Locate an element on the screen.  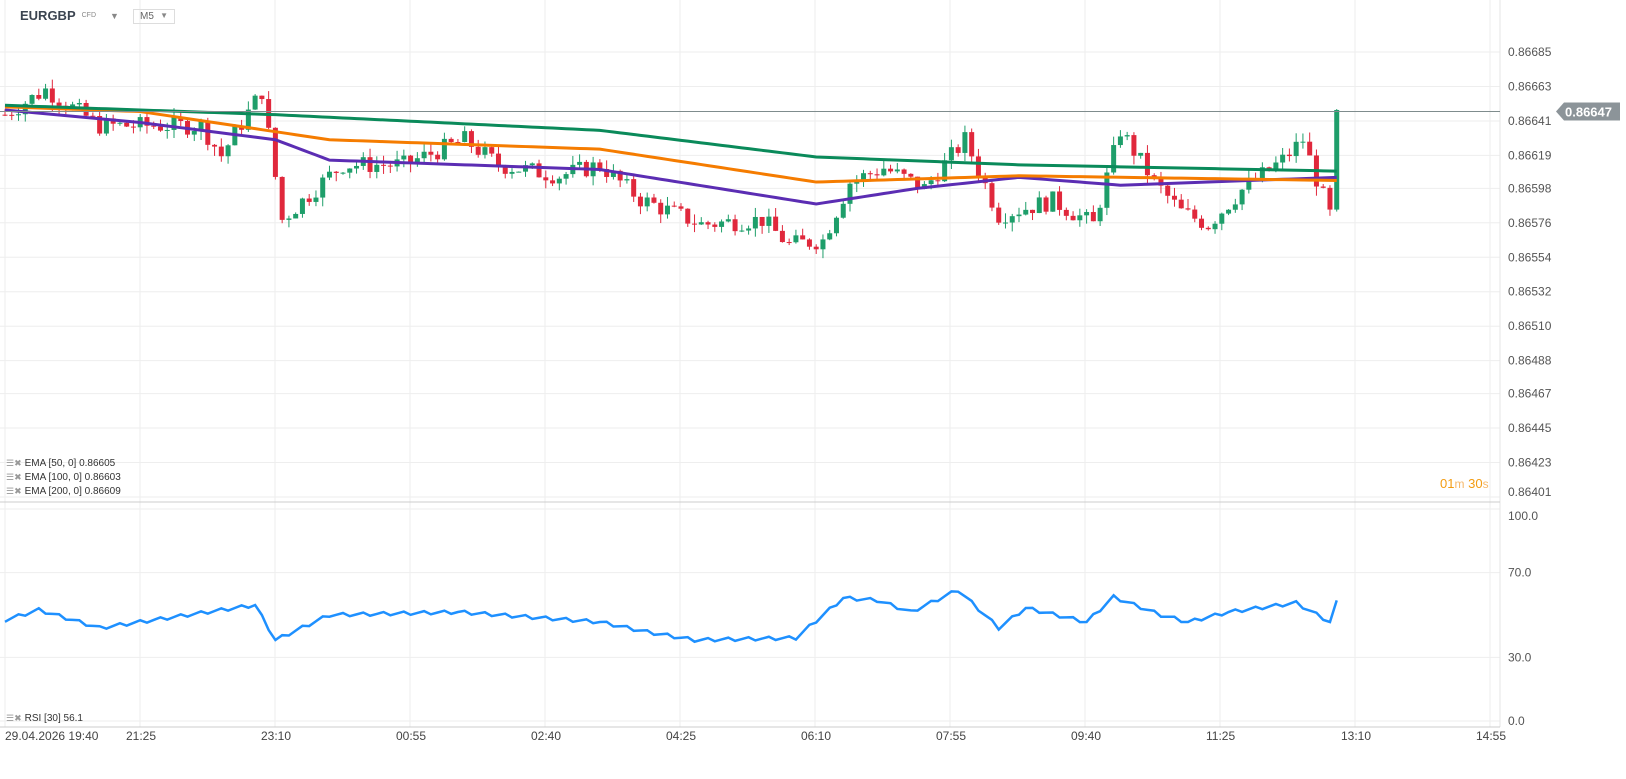
legend-rsi: ☰✖ RSI [30] 56.1 is located at coordinates (44, 718).